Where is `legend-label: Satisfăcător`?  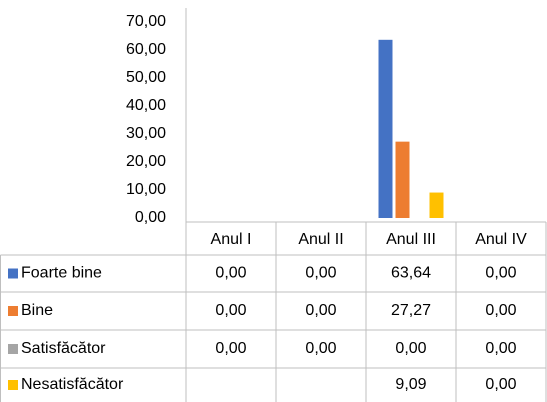
legend-label: Satisfăcător is located at coordinates (63, 348).